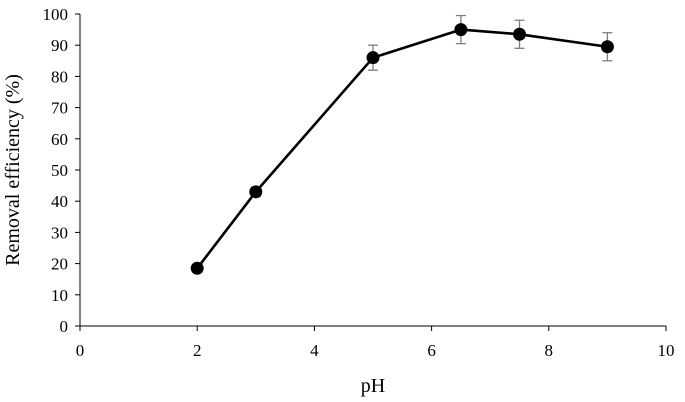 This screenshot has height=402, width=685. I want to click on x-tick-label: 6, so click(431, 350).